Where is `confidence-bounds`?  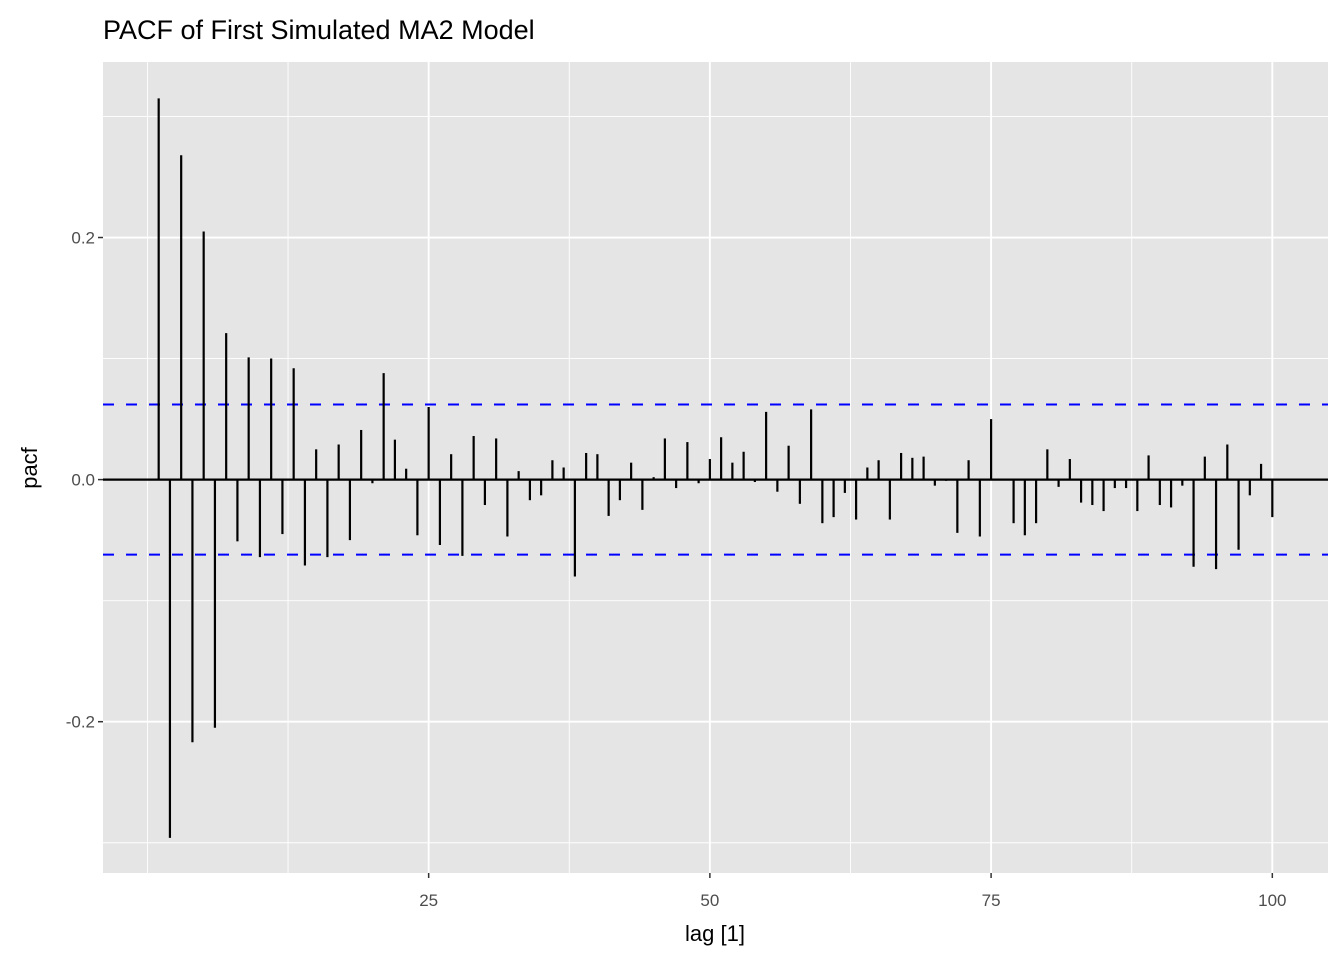 confidence-bounds is located at coordinates (715, 479).